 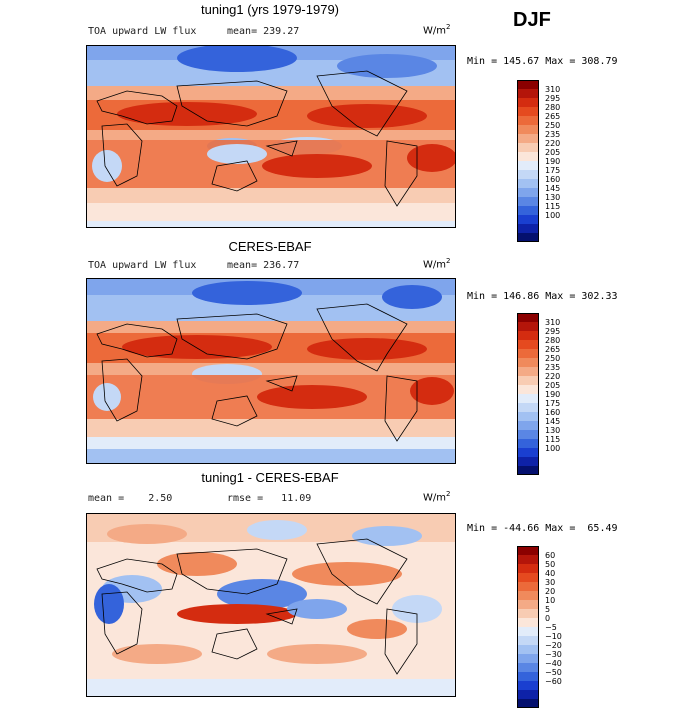 What do you see at coordinates (269, 498) in the screenshot?
I see `panel3-rmse: rmse = 11.09` at bounding box center [269, 498].